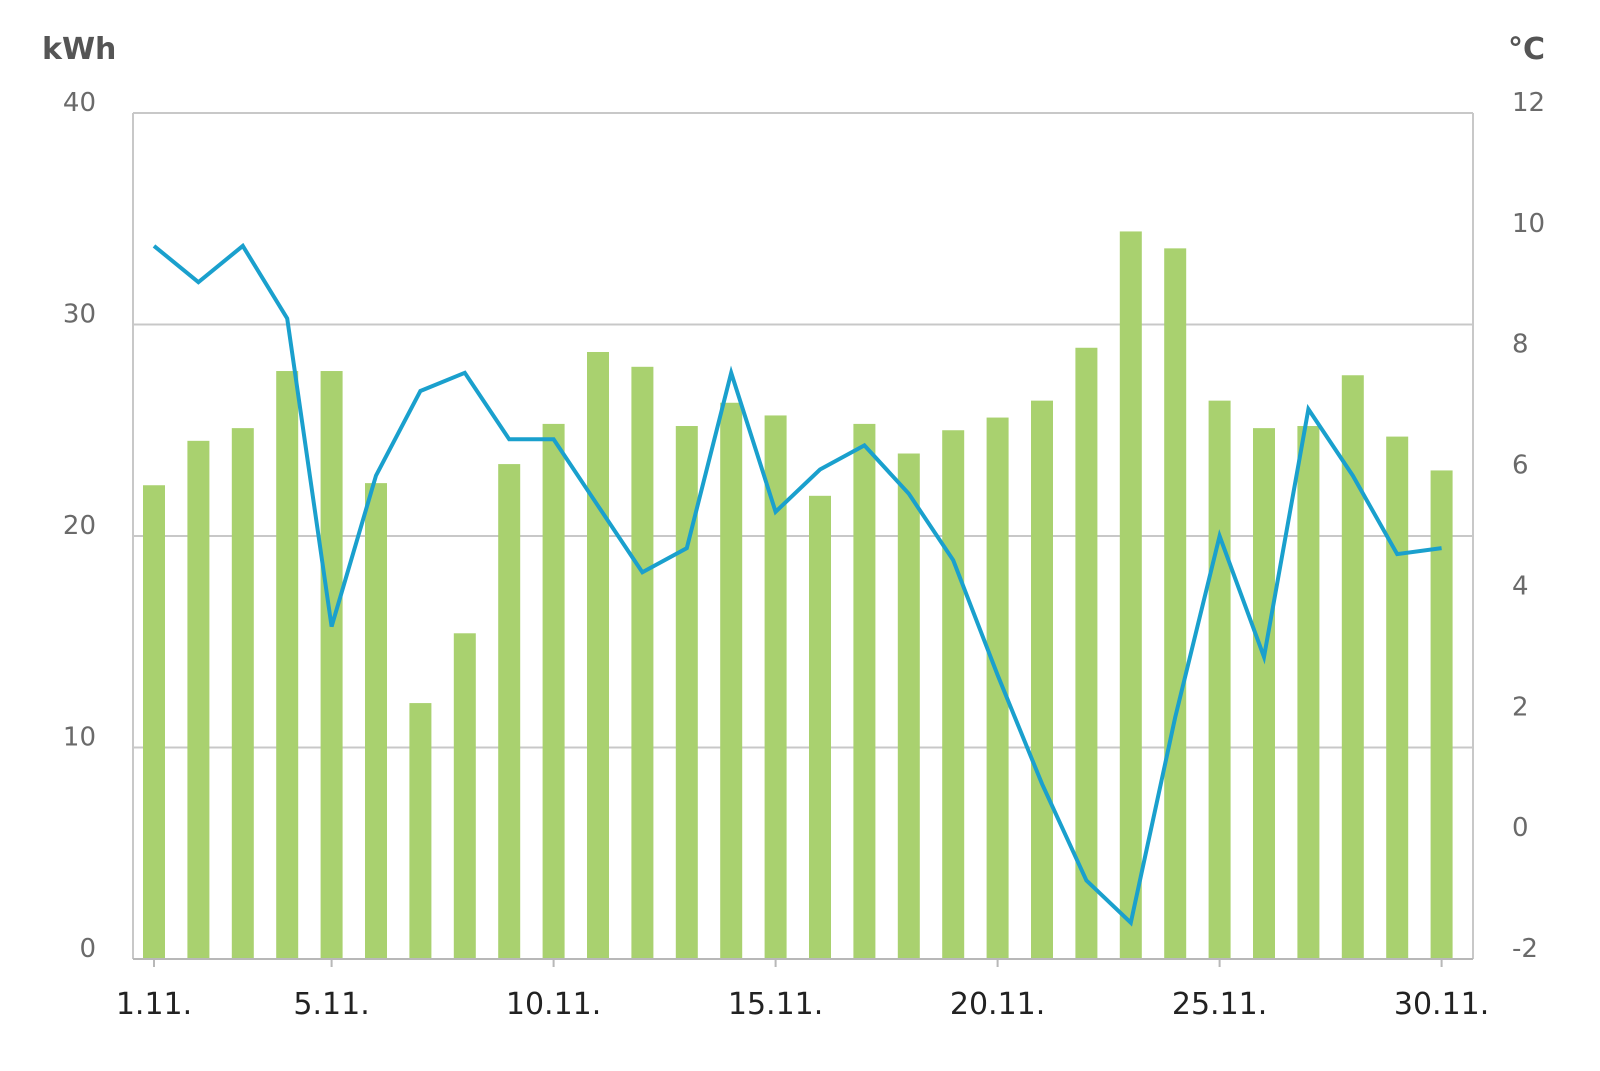  Describe the element at coordinates (79, 526) in the screenshot. I see `y-tick-label-left: 20` at that location.